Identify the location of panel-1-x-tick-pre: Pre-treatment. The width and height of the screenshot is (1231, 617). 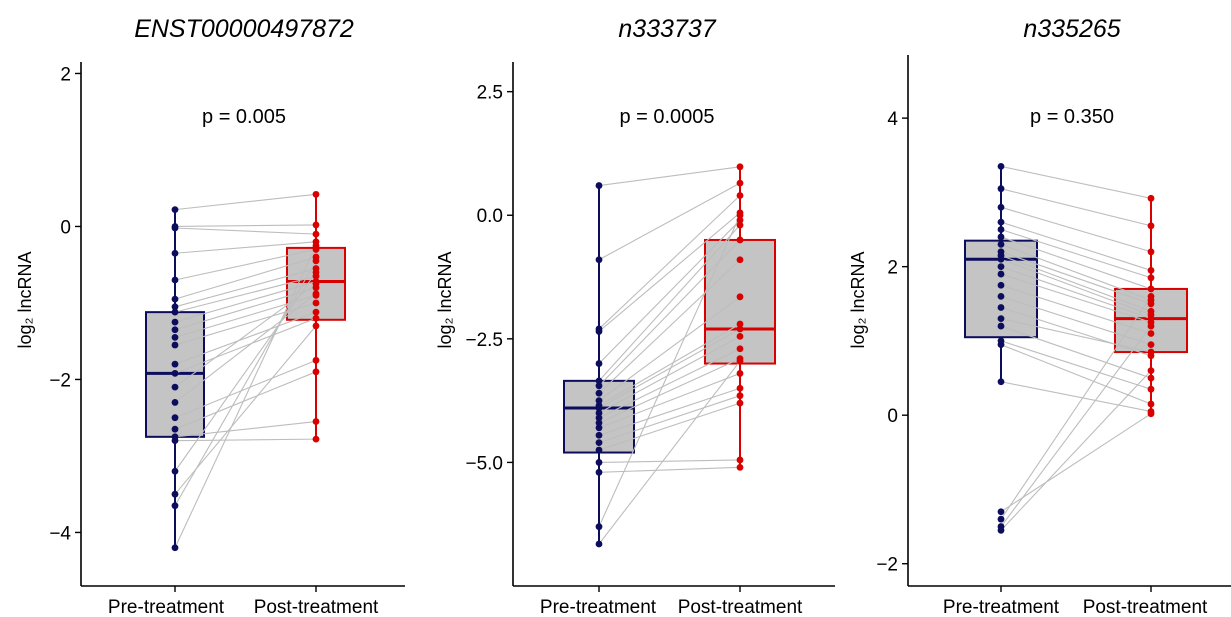
(166, 607).